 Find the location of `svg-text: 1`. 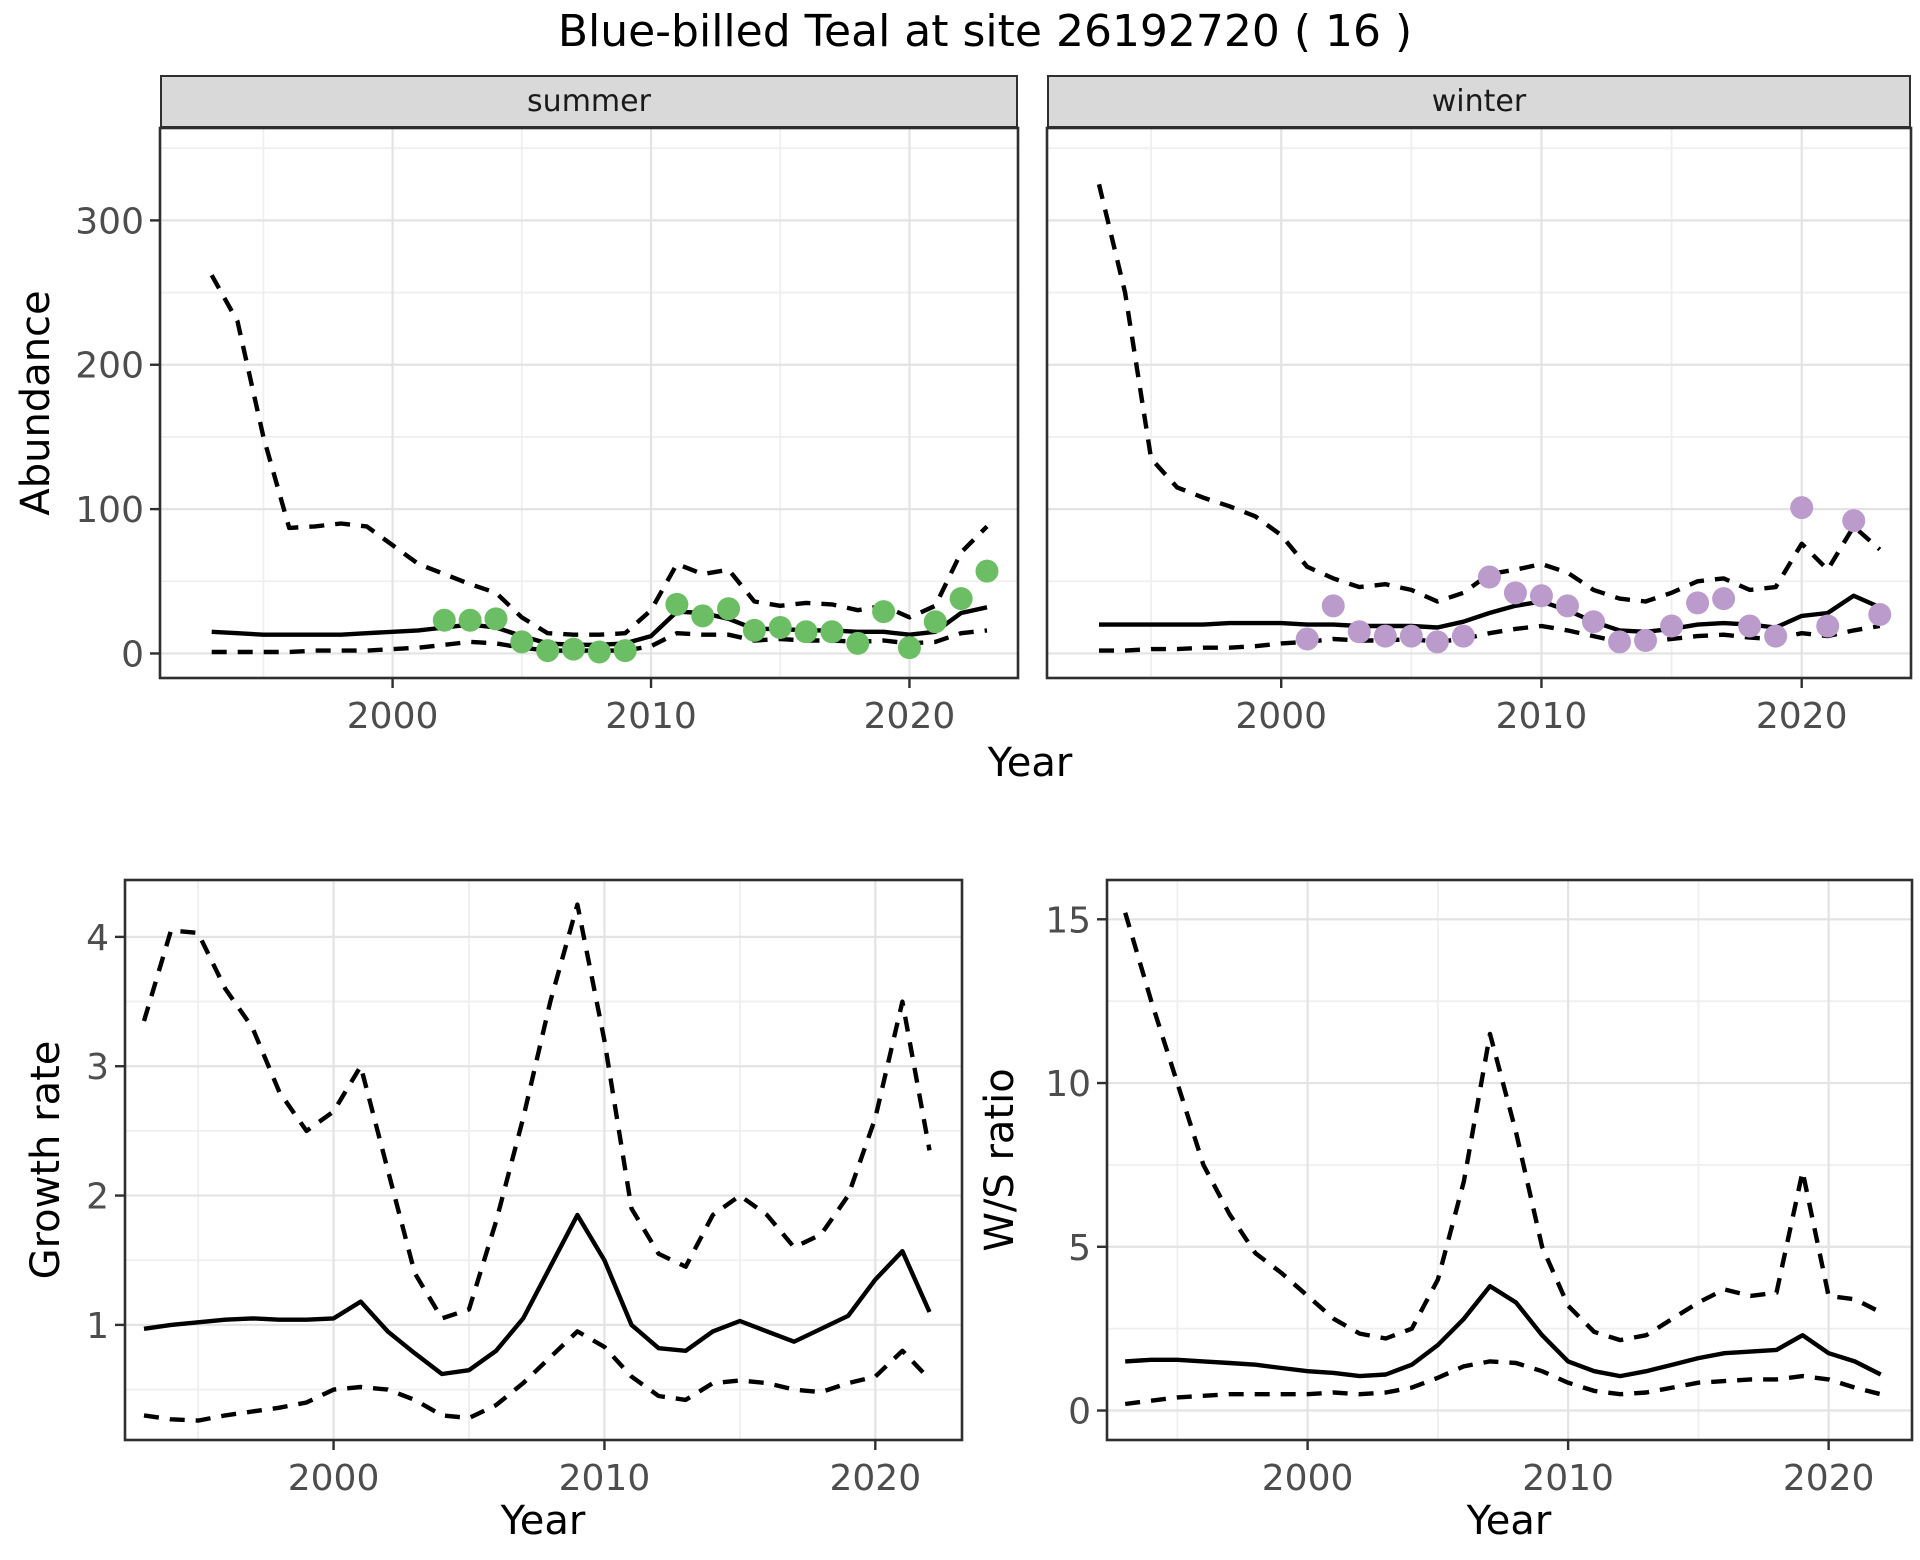

svg-text: 1 is located at coordinates (97, 1326).